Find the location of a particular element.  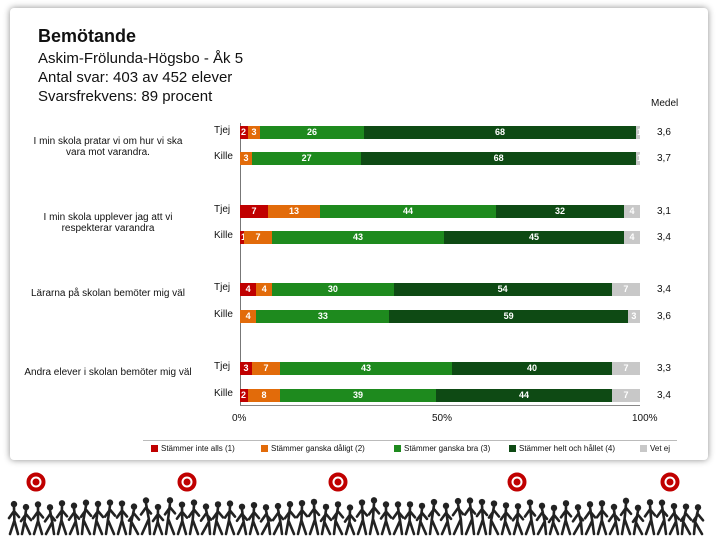

legend-label: Stämmer helt och hållet (4) is located at coordinates (567, 448).